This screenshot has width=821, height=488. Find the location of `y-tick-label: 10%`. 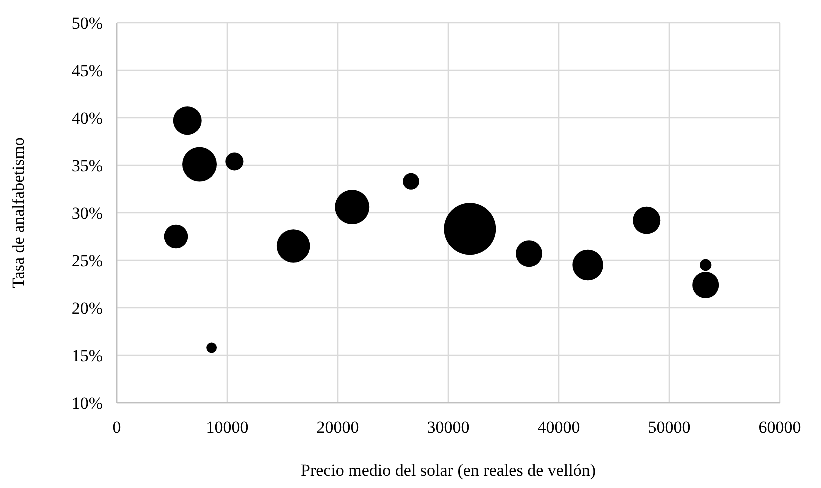

y-tick-label: 10% is located at coordinates (87, 403).